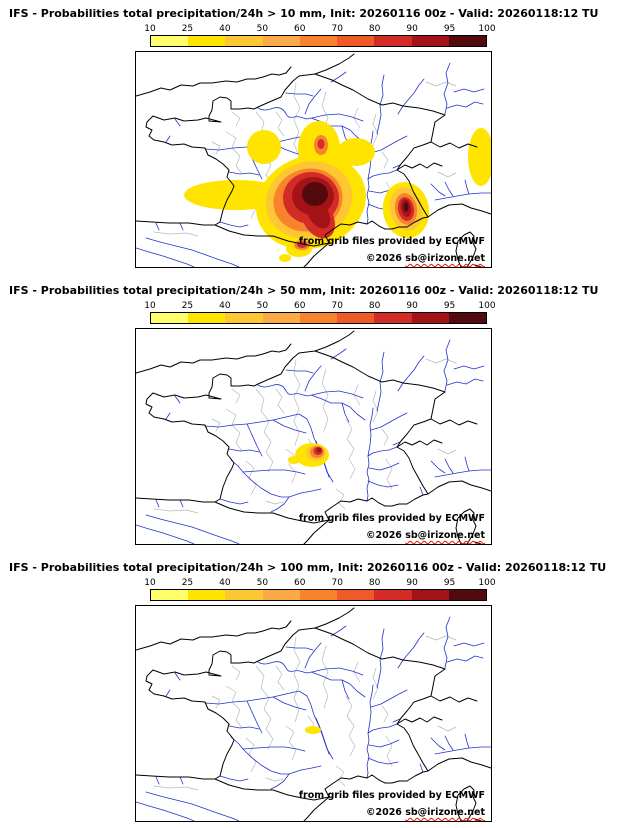 Image resolution: width=630 pixels, height=828 pixels. Describe the element at coordinates (391, 795) in the screenshot. I see `attribution-ecmwf: from grib files provided by ECMWF` at that location.